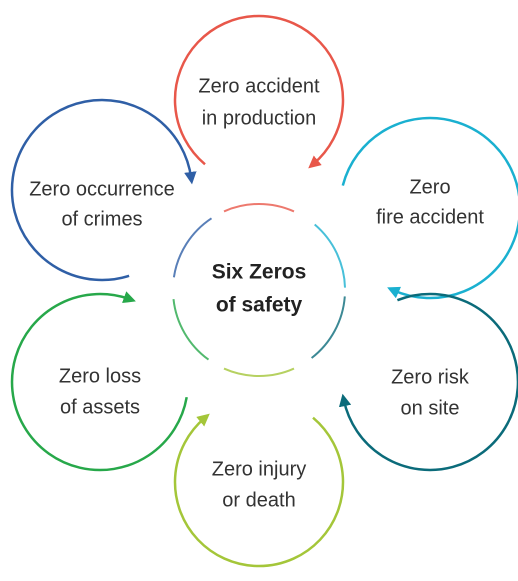  Describe the element at coordinates (430, 377) in the screenshot. I see `node-label: Zero risk` at that location.